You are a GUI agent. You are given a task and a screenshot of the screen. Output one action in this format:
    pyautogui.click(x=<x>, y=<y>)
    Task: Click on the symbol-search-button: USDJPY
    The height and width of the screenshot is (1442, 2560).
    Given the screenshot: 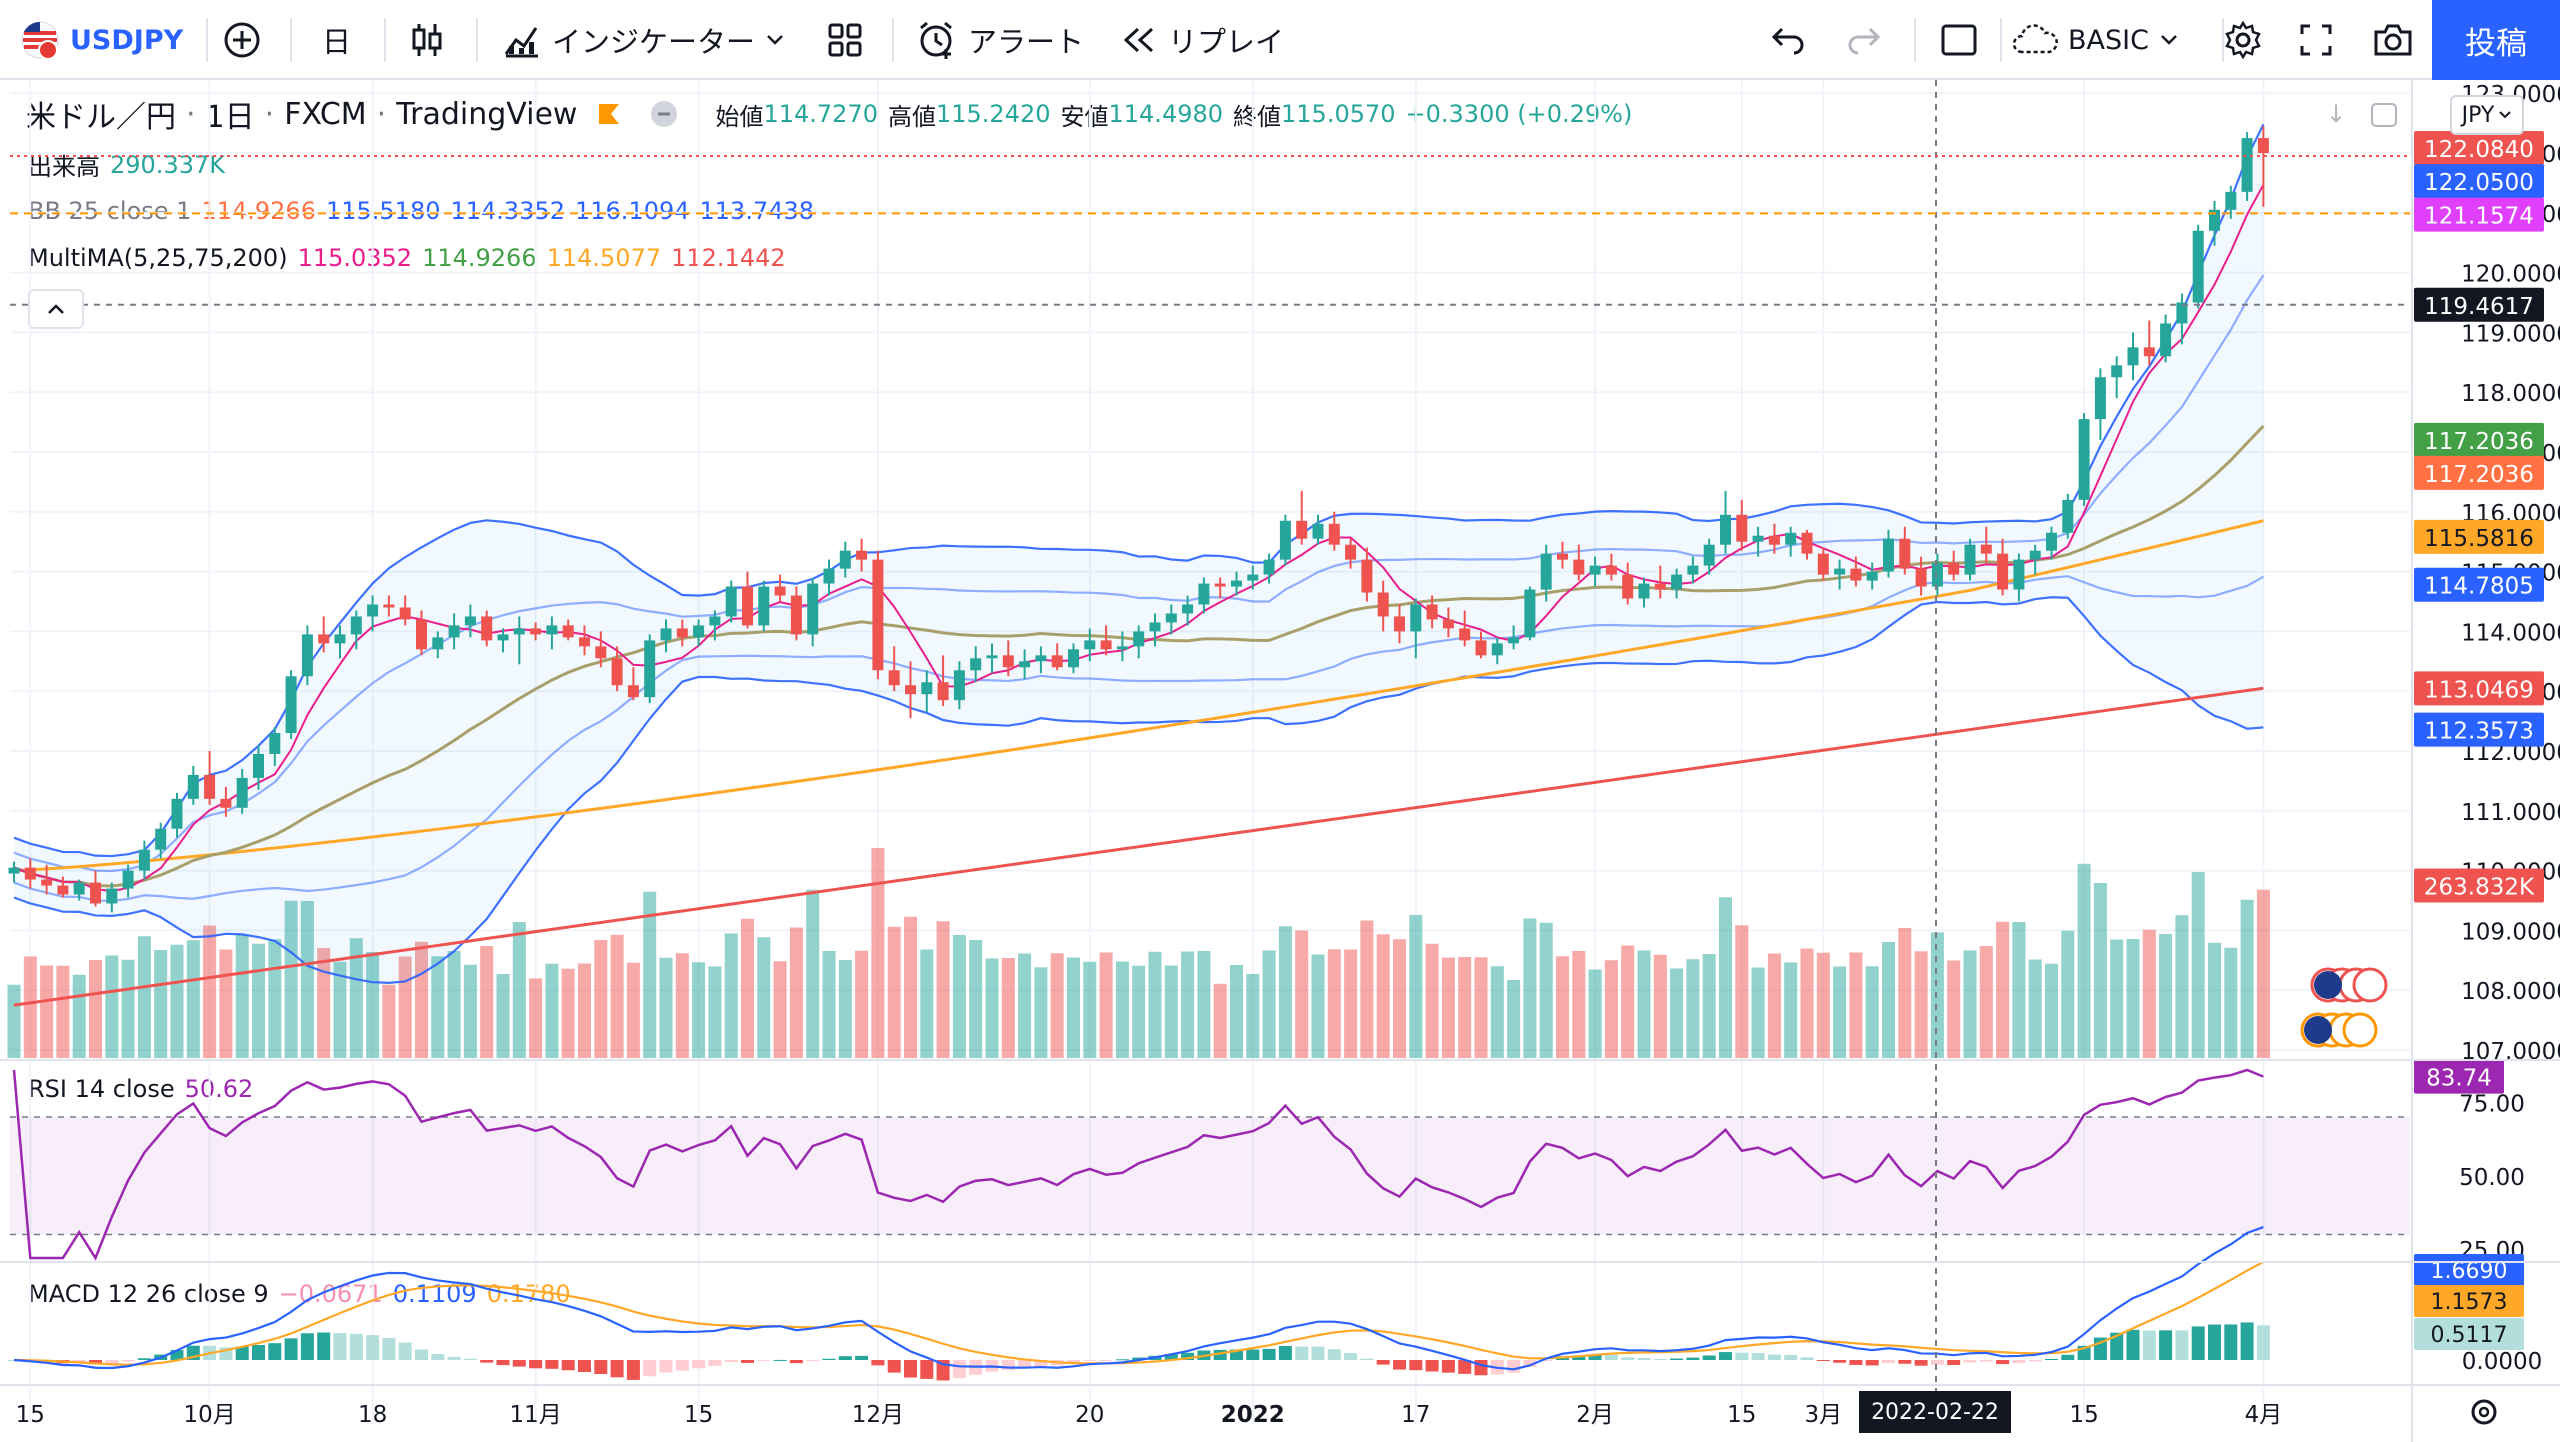 What is the action you would take?
    pyautogui.click(x=101, y=40)
    